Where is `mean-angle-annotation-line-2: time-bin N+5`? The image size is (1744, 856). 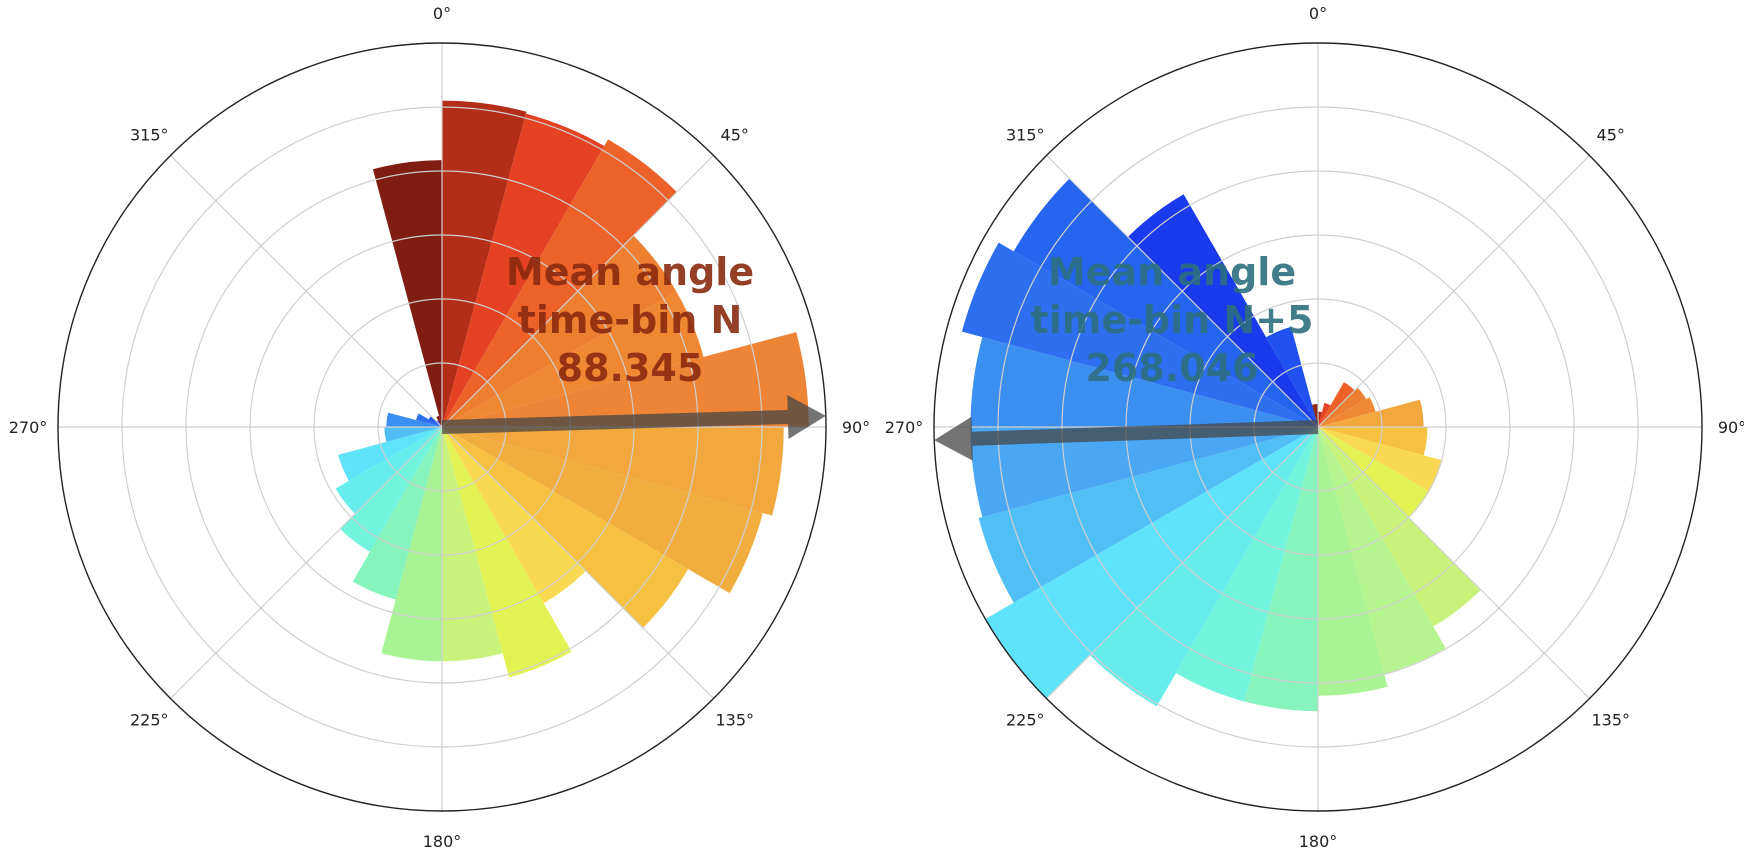 mean-angle-annotation-line-2: time-bin N+5 is located at coordinates (1172, 320).